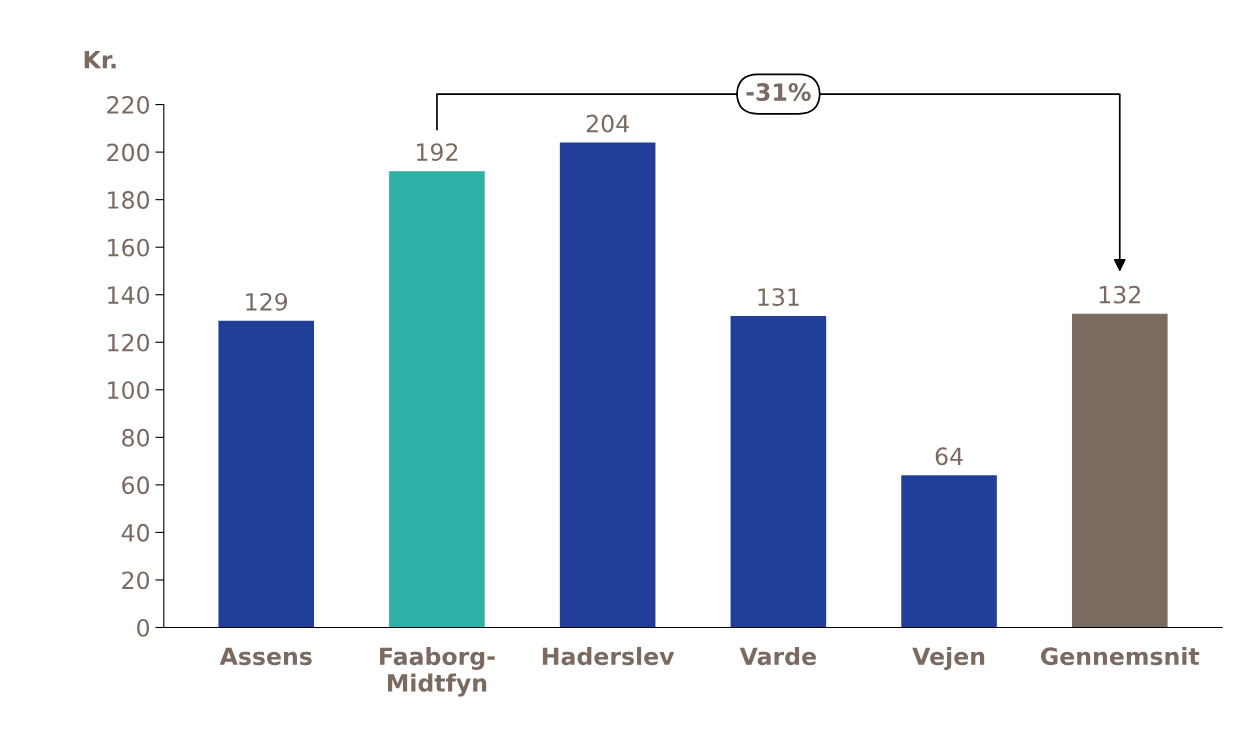  Describe the element at coordinates (1119, 294) in the screenshot. I see `data-label: 132` at that location.